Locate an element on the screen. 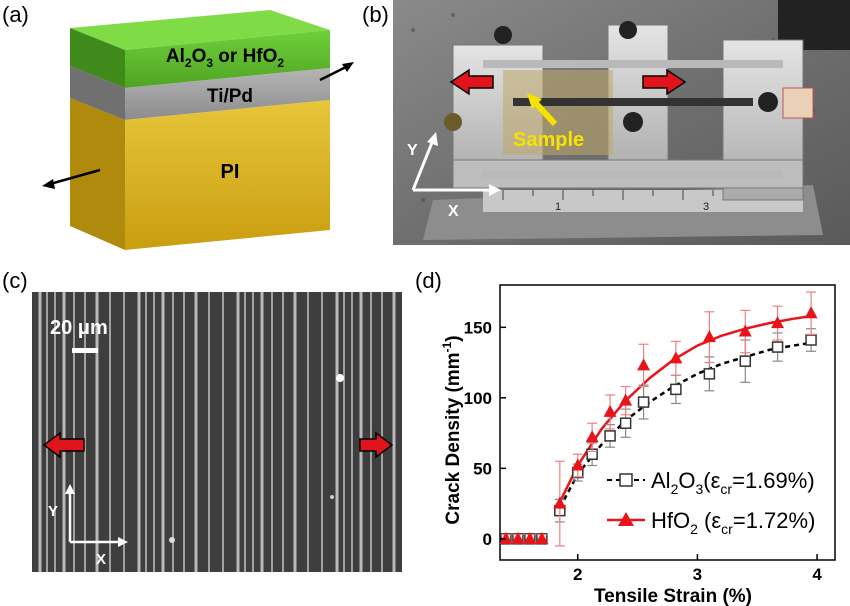  y-tick-label: 0 is located at coordinates (487, 539).